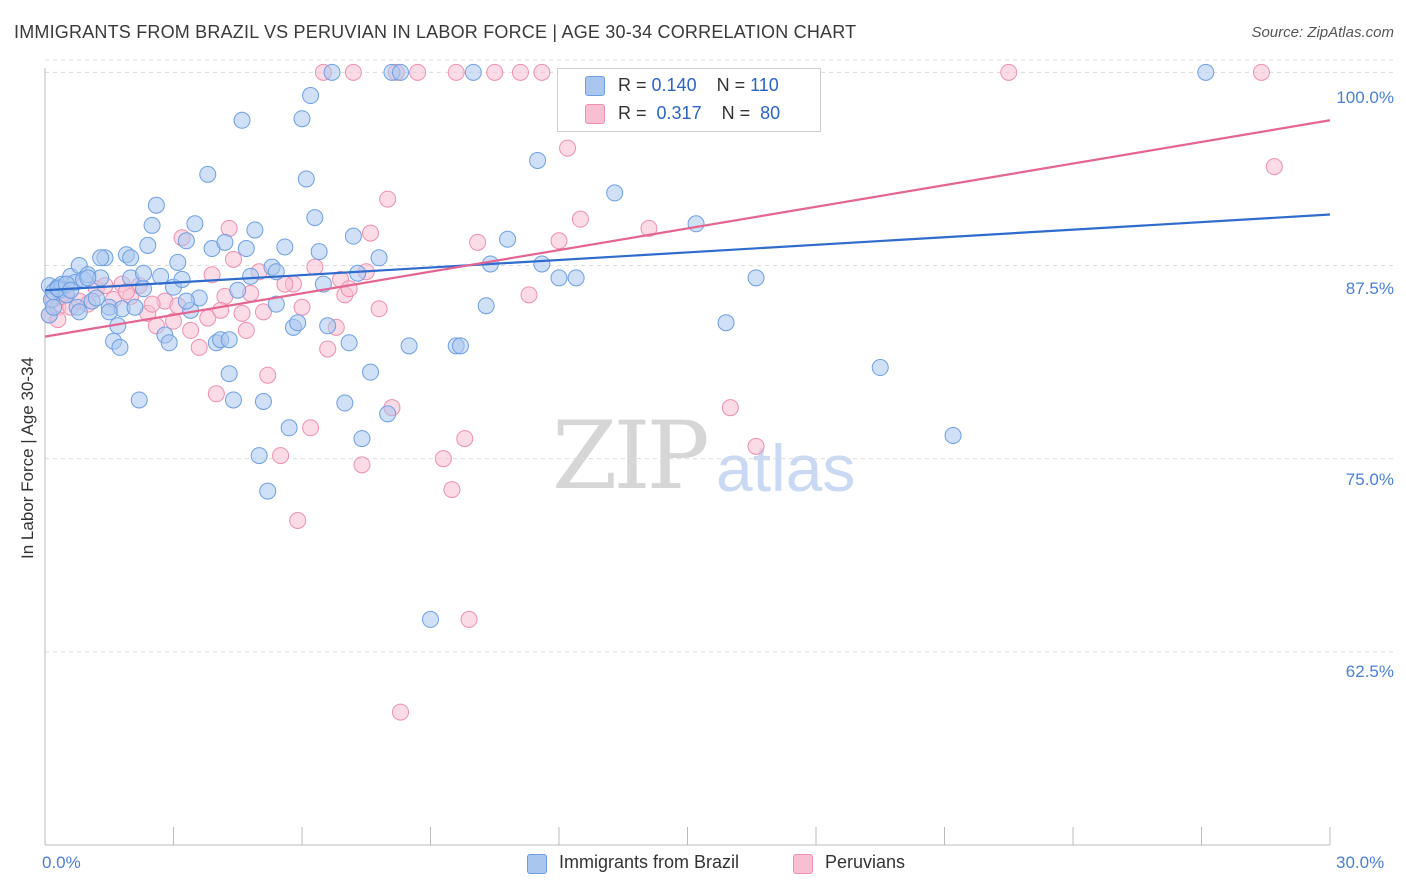 This screenshot has height=892, width=1406. I want to click on brazil-trend-line, so click(687, 252).